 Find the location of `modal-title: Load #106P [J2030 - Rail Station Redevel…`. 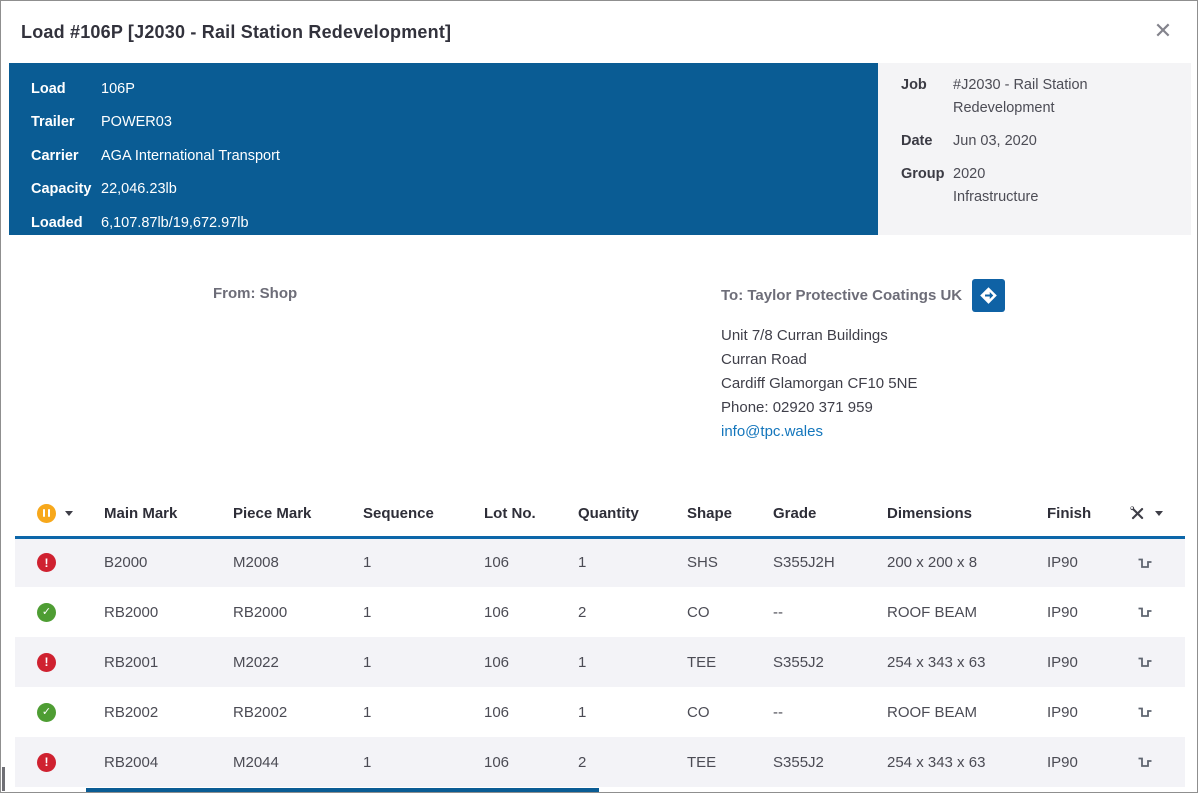

modal-title: Load #106P [J2030 - Rail Station Redevel… is located at coordinates (236, 31).